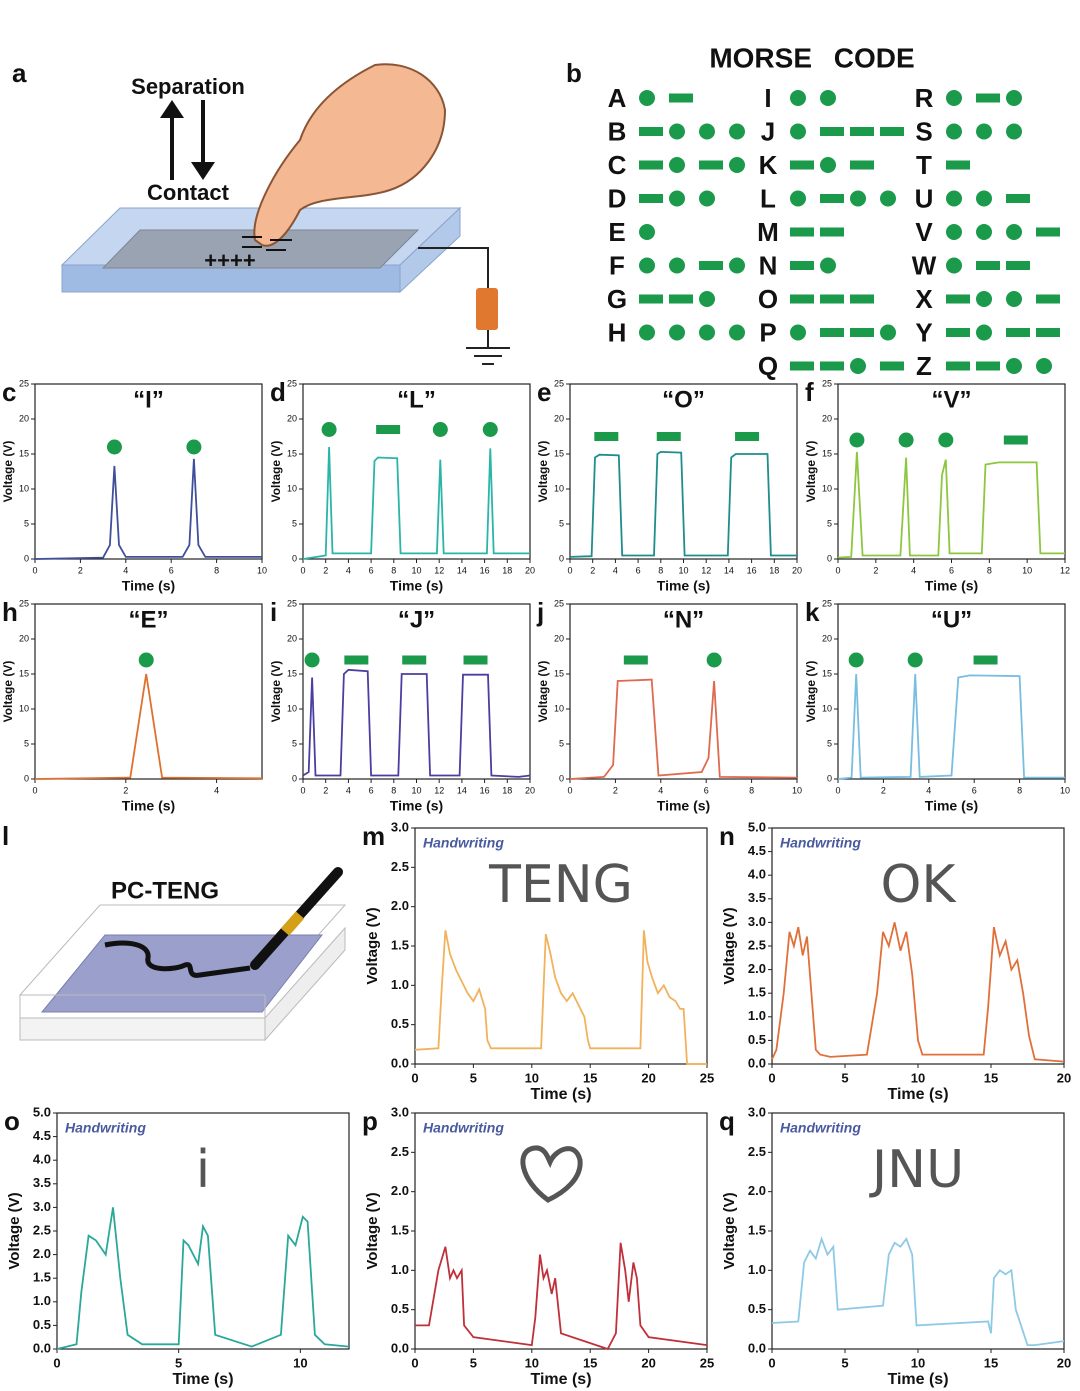 Image resolution: width=1080 pixels, height=1391 pixels. What do you see at coordinates (768, 131) in the screenshot?
I see `morse-letter: J` at bounding box center [768, 131].